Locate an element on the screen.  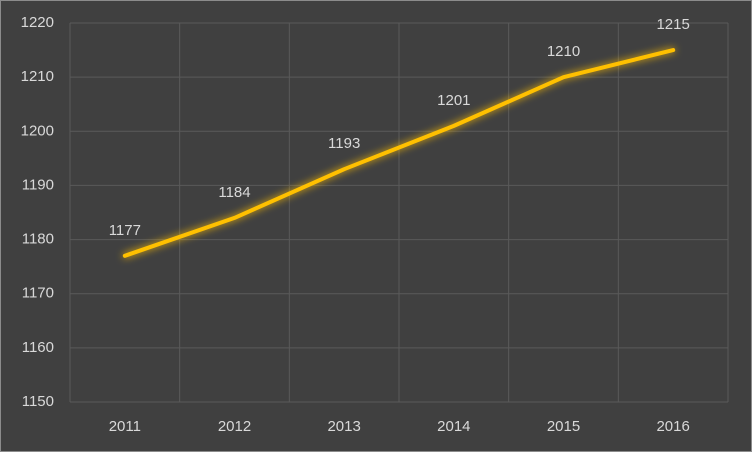
x-tick-label: 2012 is located at coordinates (234, 426).